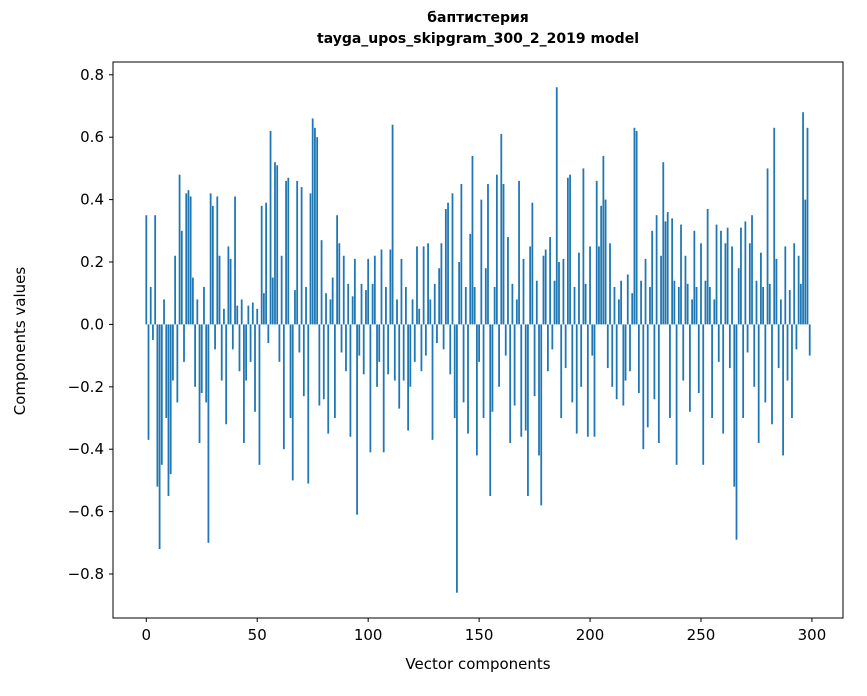  What do you see at coordinates (92, 262) in the screenshot?
I see `y-tick-label: 0.2` at bounding box center [92, 262].